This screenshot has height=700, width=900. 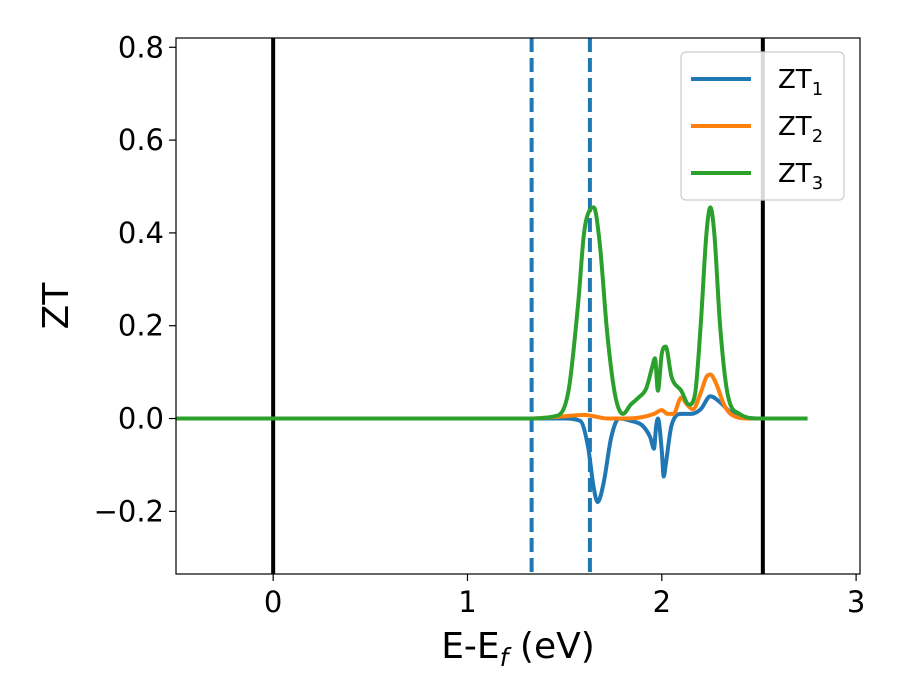 I want to click on legend-label-sub: 2, so click(x=817, y=136).